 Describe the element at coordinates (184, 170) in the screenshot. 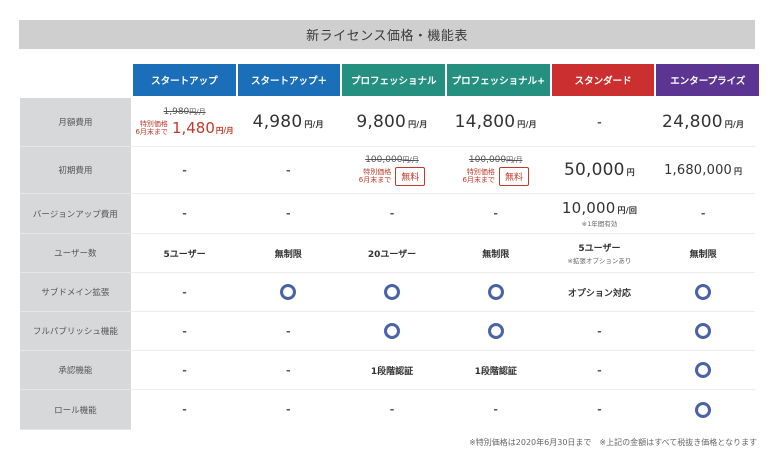

I see `cell-startup-initial: -` at that location.